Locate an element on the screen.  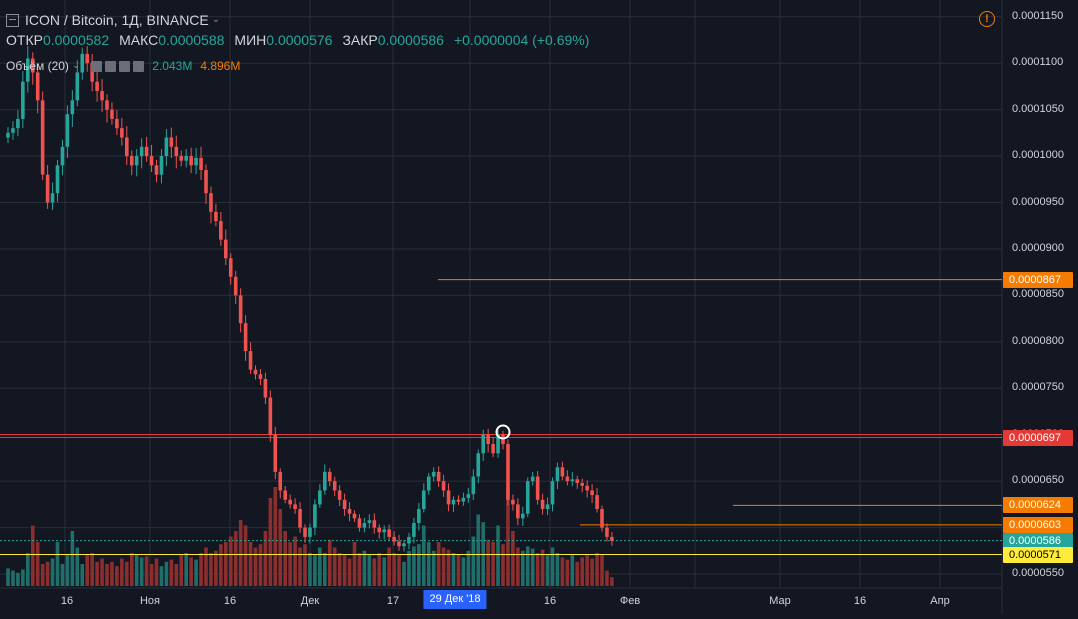
price-tag-0.0000603: 0.0000603 is located at coordinates (1038, 524).